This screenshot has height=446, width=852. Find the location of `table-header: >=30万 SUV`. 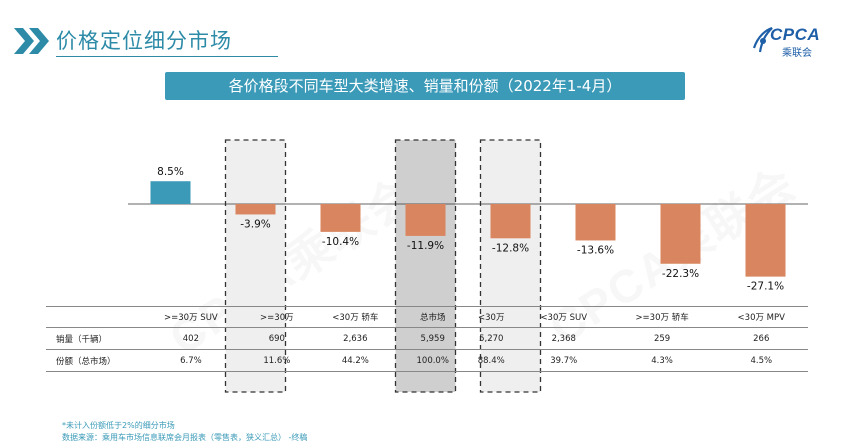

table-header: >=30万 SUV is located at coordinates (191, 317).